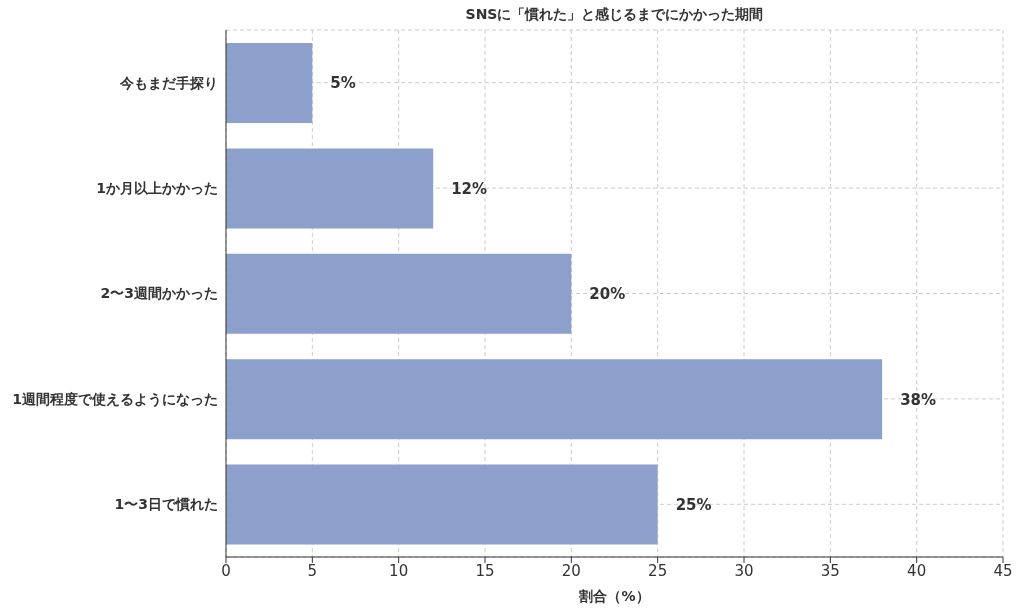  I want to click on x-tick-label: 25, so click(658, 570).